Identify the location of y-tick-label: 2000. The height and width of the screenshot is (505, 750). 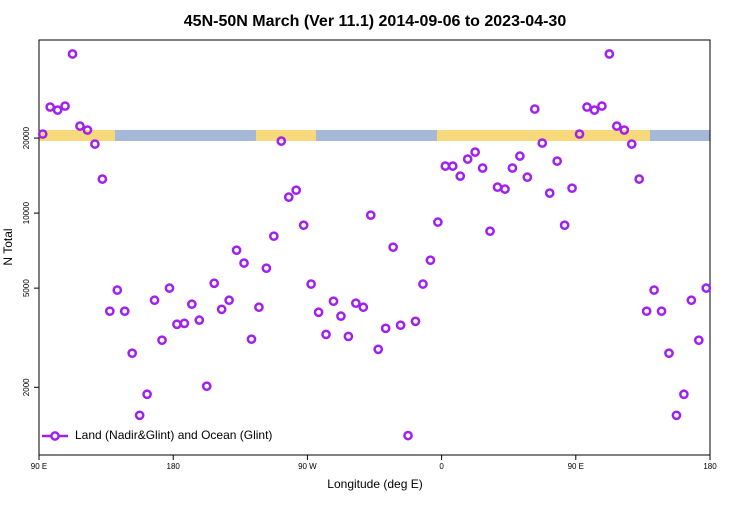
(26, 387).